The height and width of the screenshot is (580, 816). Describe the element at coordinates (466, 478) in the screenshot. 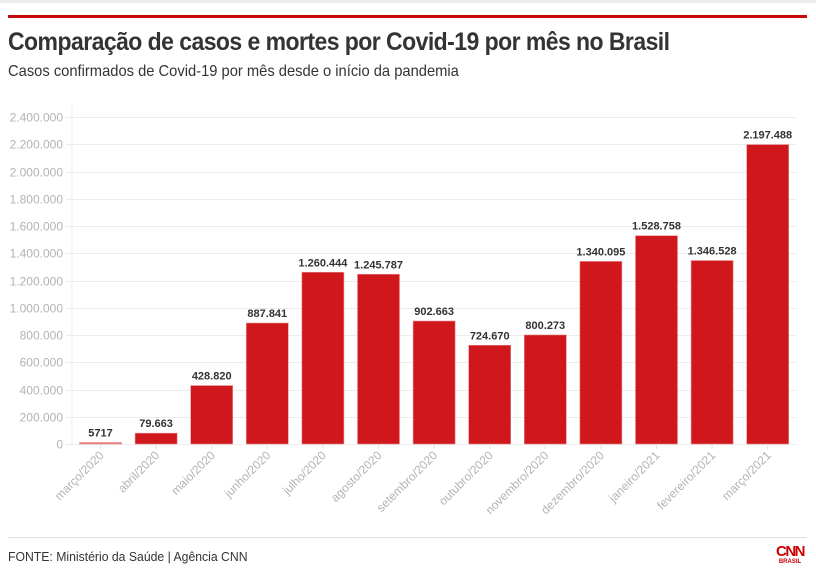

I see `x-tick-label: outubro/2020` at that location.